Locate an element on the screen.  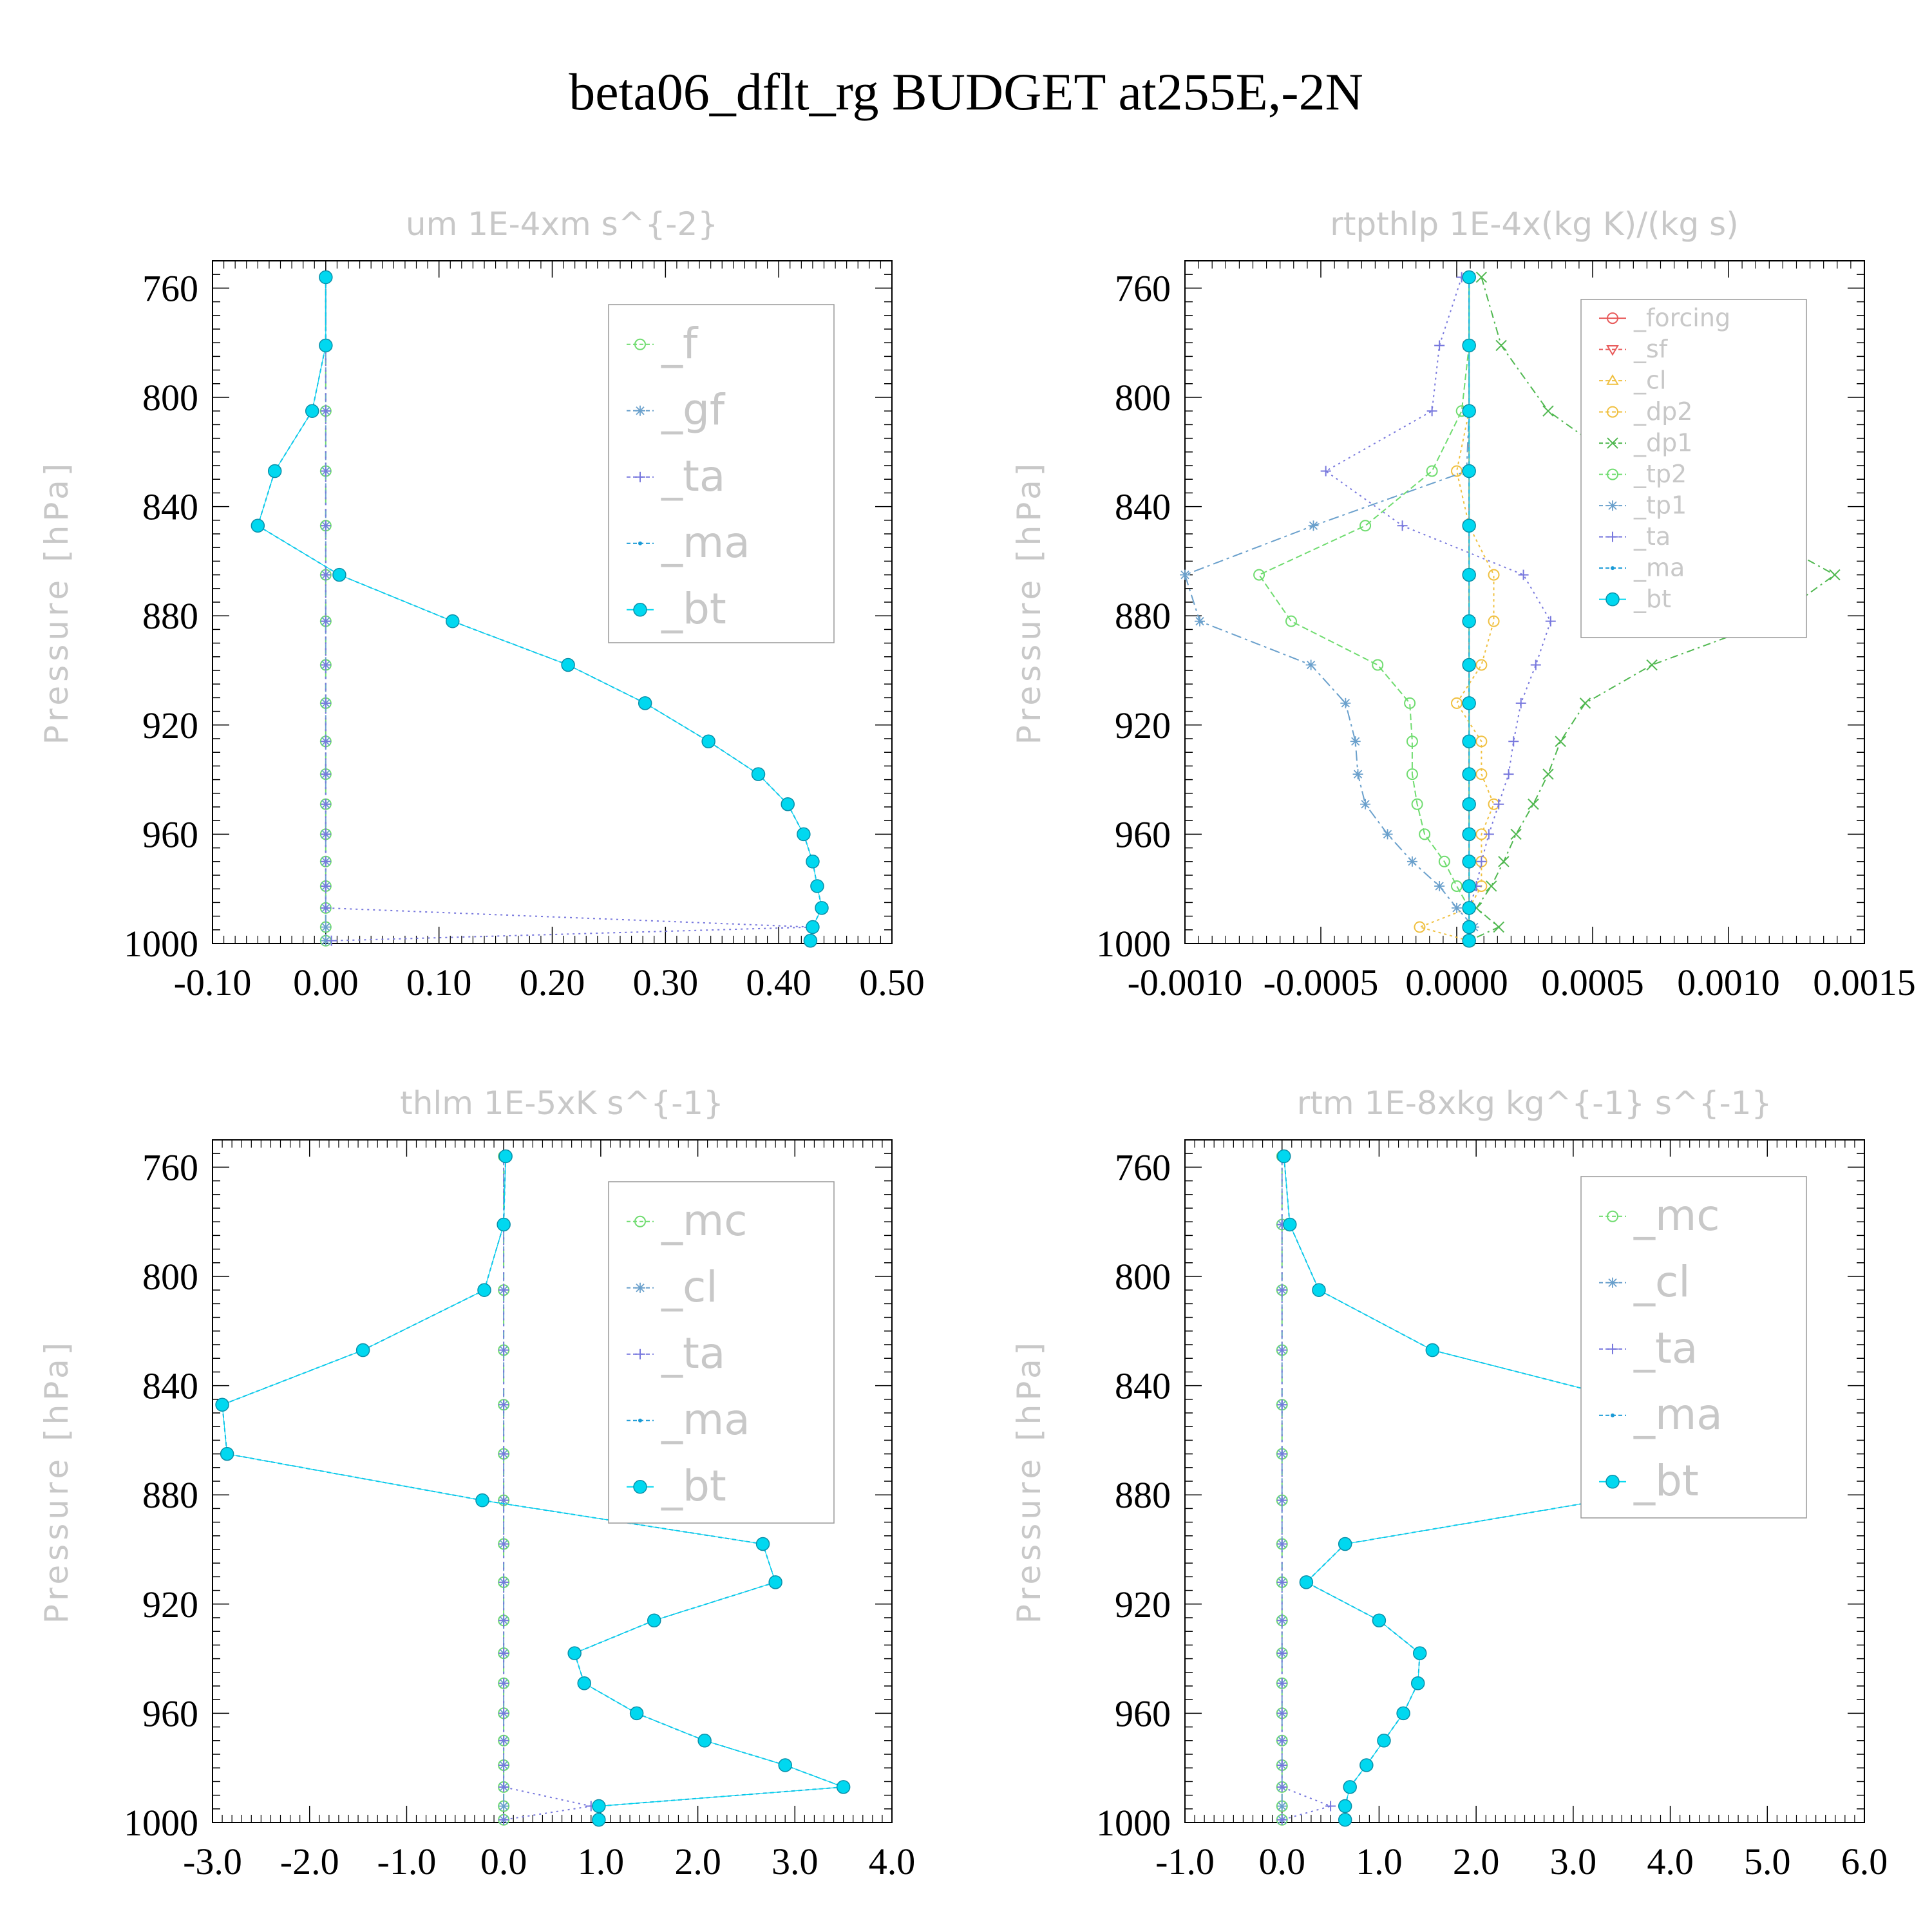
series-ta is located at coordinates (547, 1488).